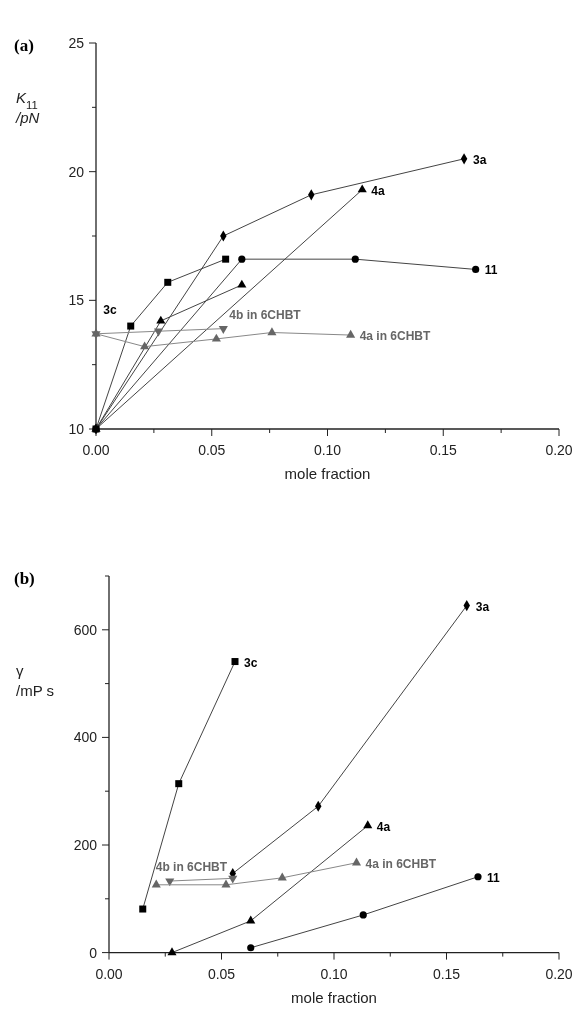 The image size is (587, 1021). I want to click on y-tick-label: 600, so click(85, 629).